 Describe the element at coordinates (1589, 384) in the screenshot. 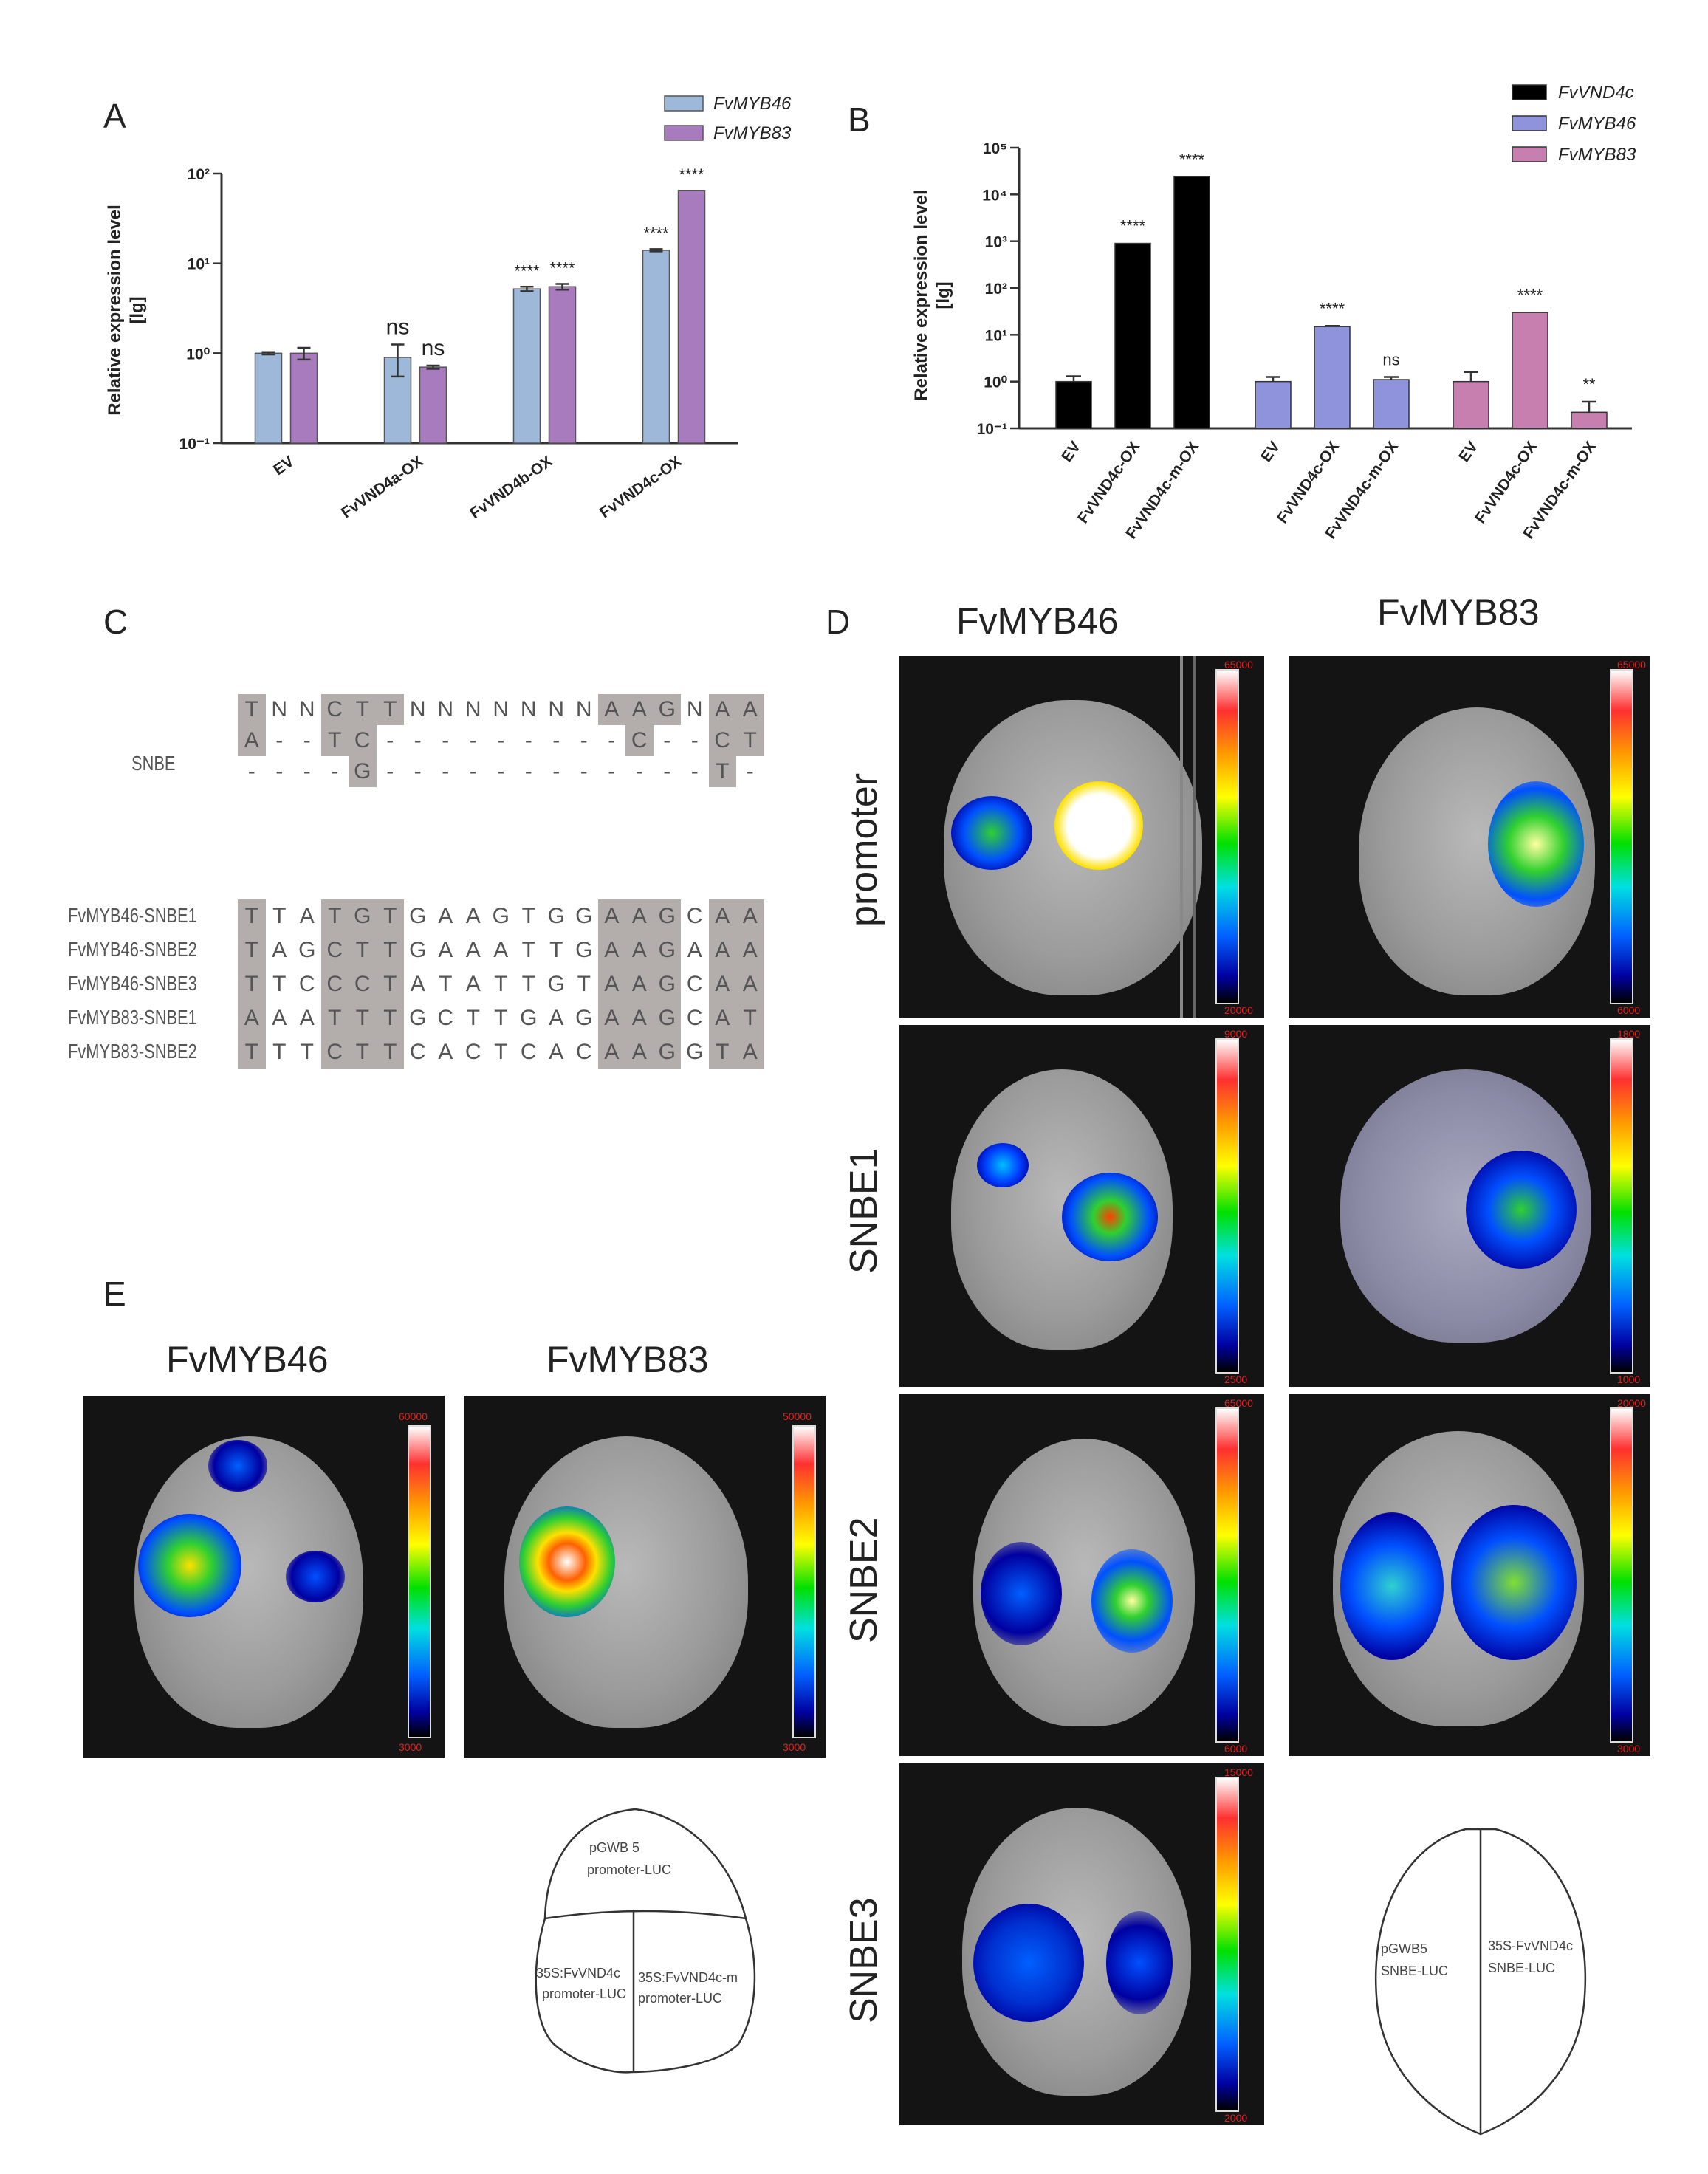

I see `b-significance: **` at that location.